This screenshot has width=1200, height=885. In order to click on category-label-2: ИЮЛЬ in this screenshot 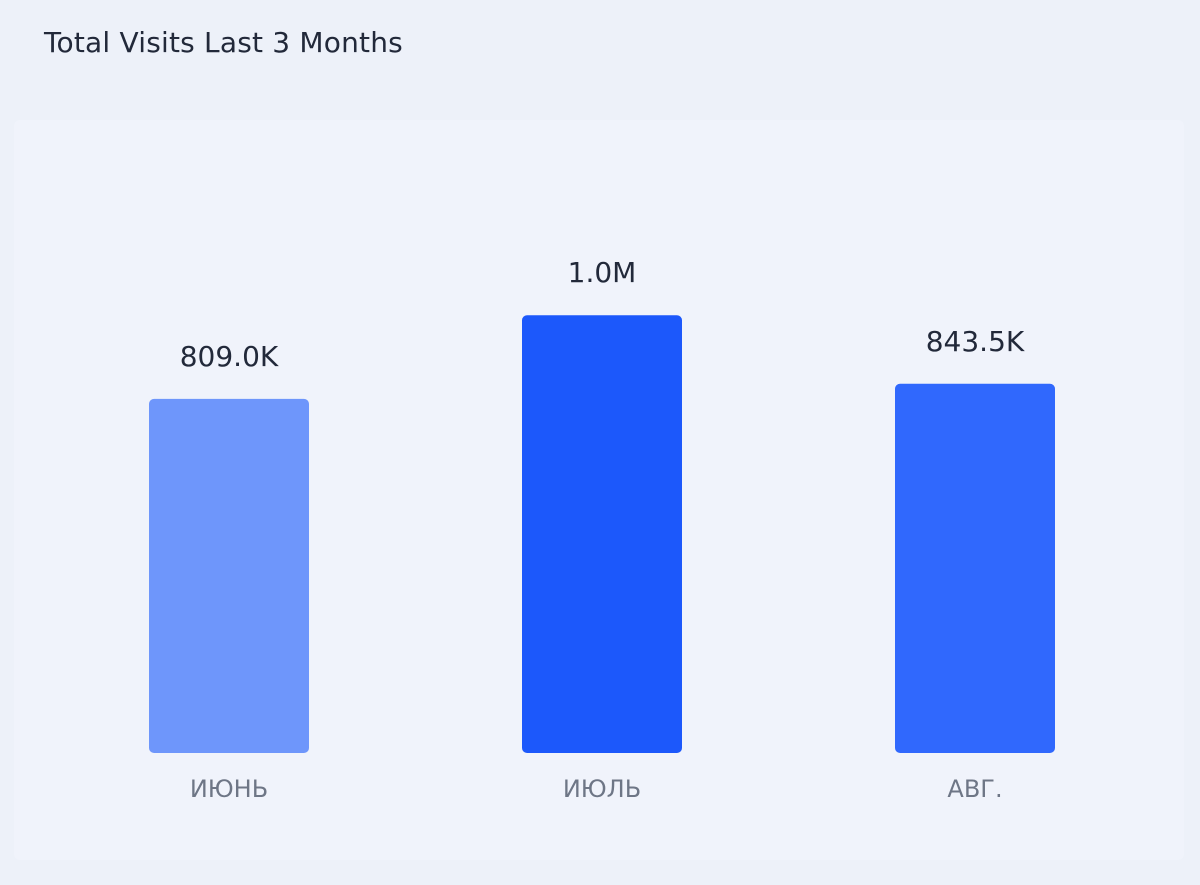, I will do `click(602, 789)`.